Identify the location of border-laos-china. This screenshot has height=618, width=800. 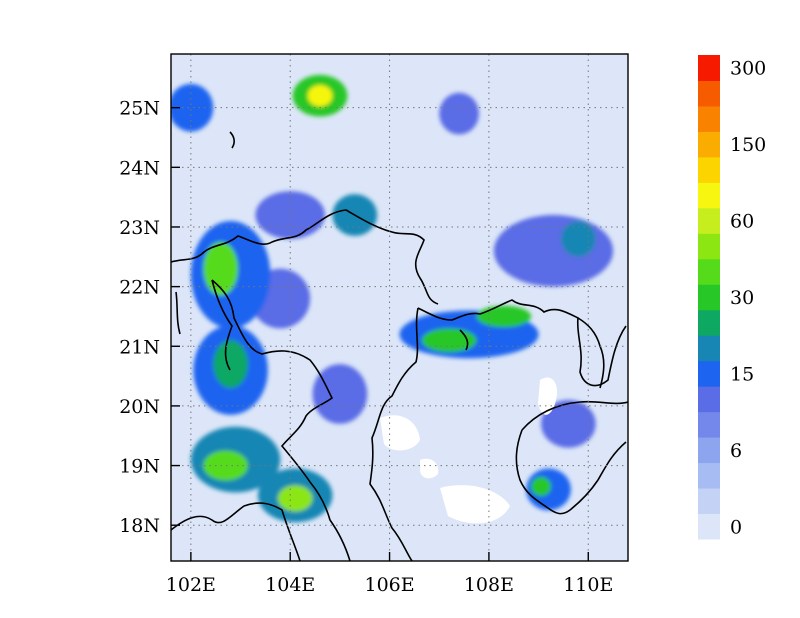
(222, 325).